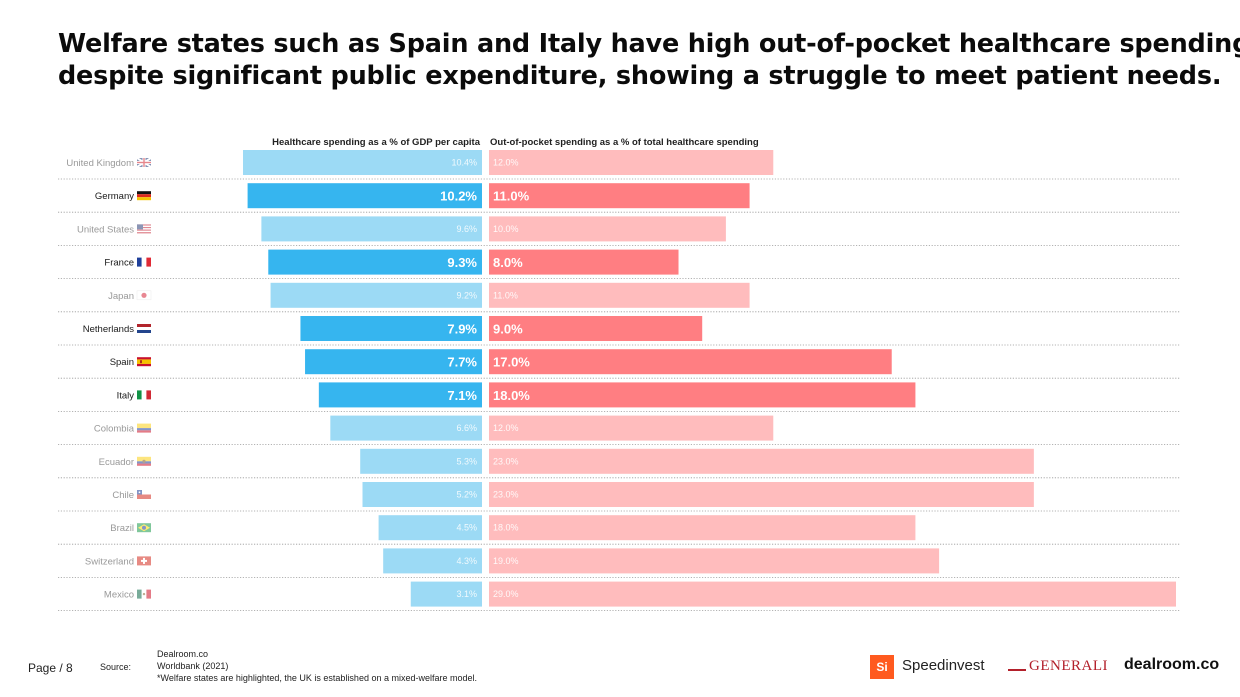 This screenshot has width=1240, height=697. What do you see at coordinates (1017, 664) in the screenshot?
I see `lion-icon` at bounding box center [1017, 664].